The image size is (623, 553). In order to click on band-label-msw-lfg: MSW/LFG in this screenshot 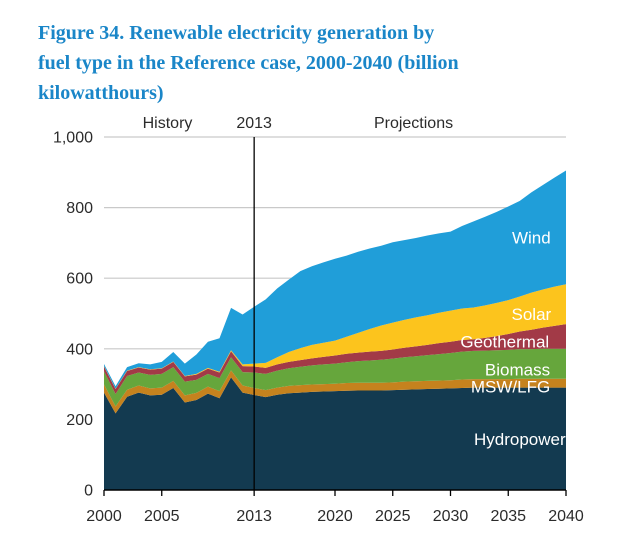, I will do `click(510, 387)`.